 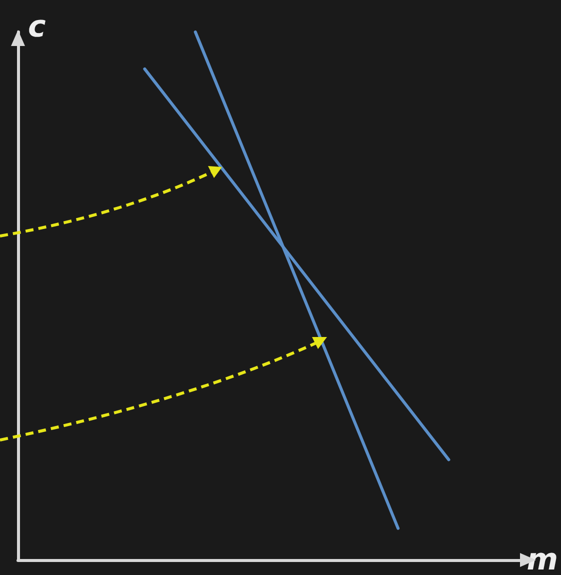 I want to click on y-axis-title: c, so click(x=37, y=27).